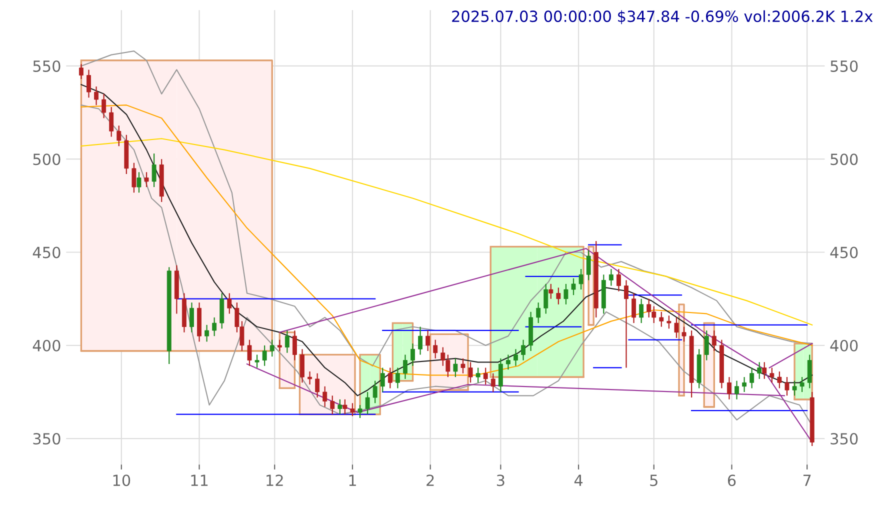 The image size is (882, 505). I want to click on y2-tick-label: 550, so click(844, 66).